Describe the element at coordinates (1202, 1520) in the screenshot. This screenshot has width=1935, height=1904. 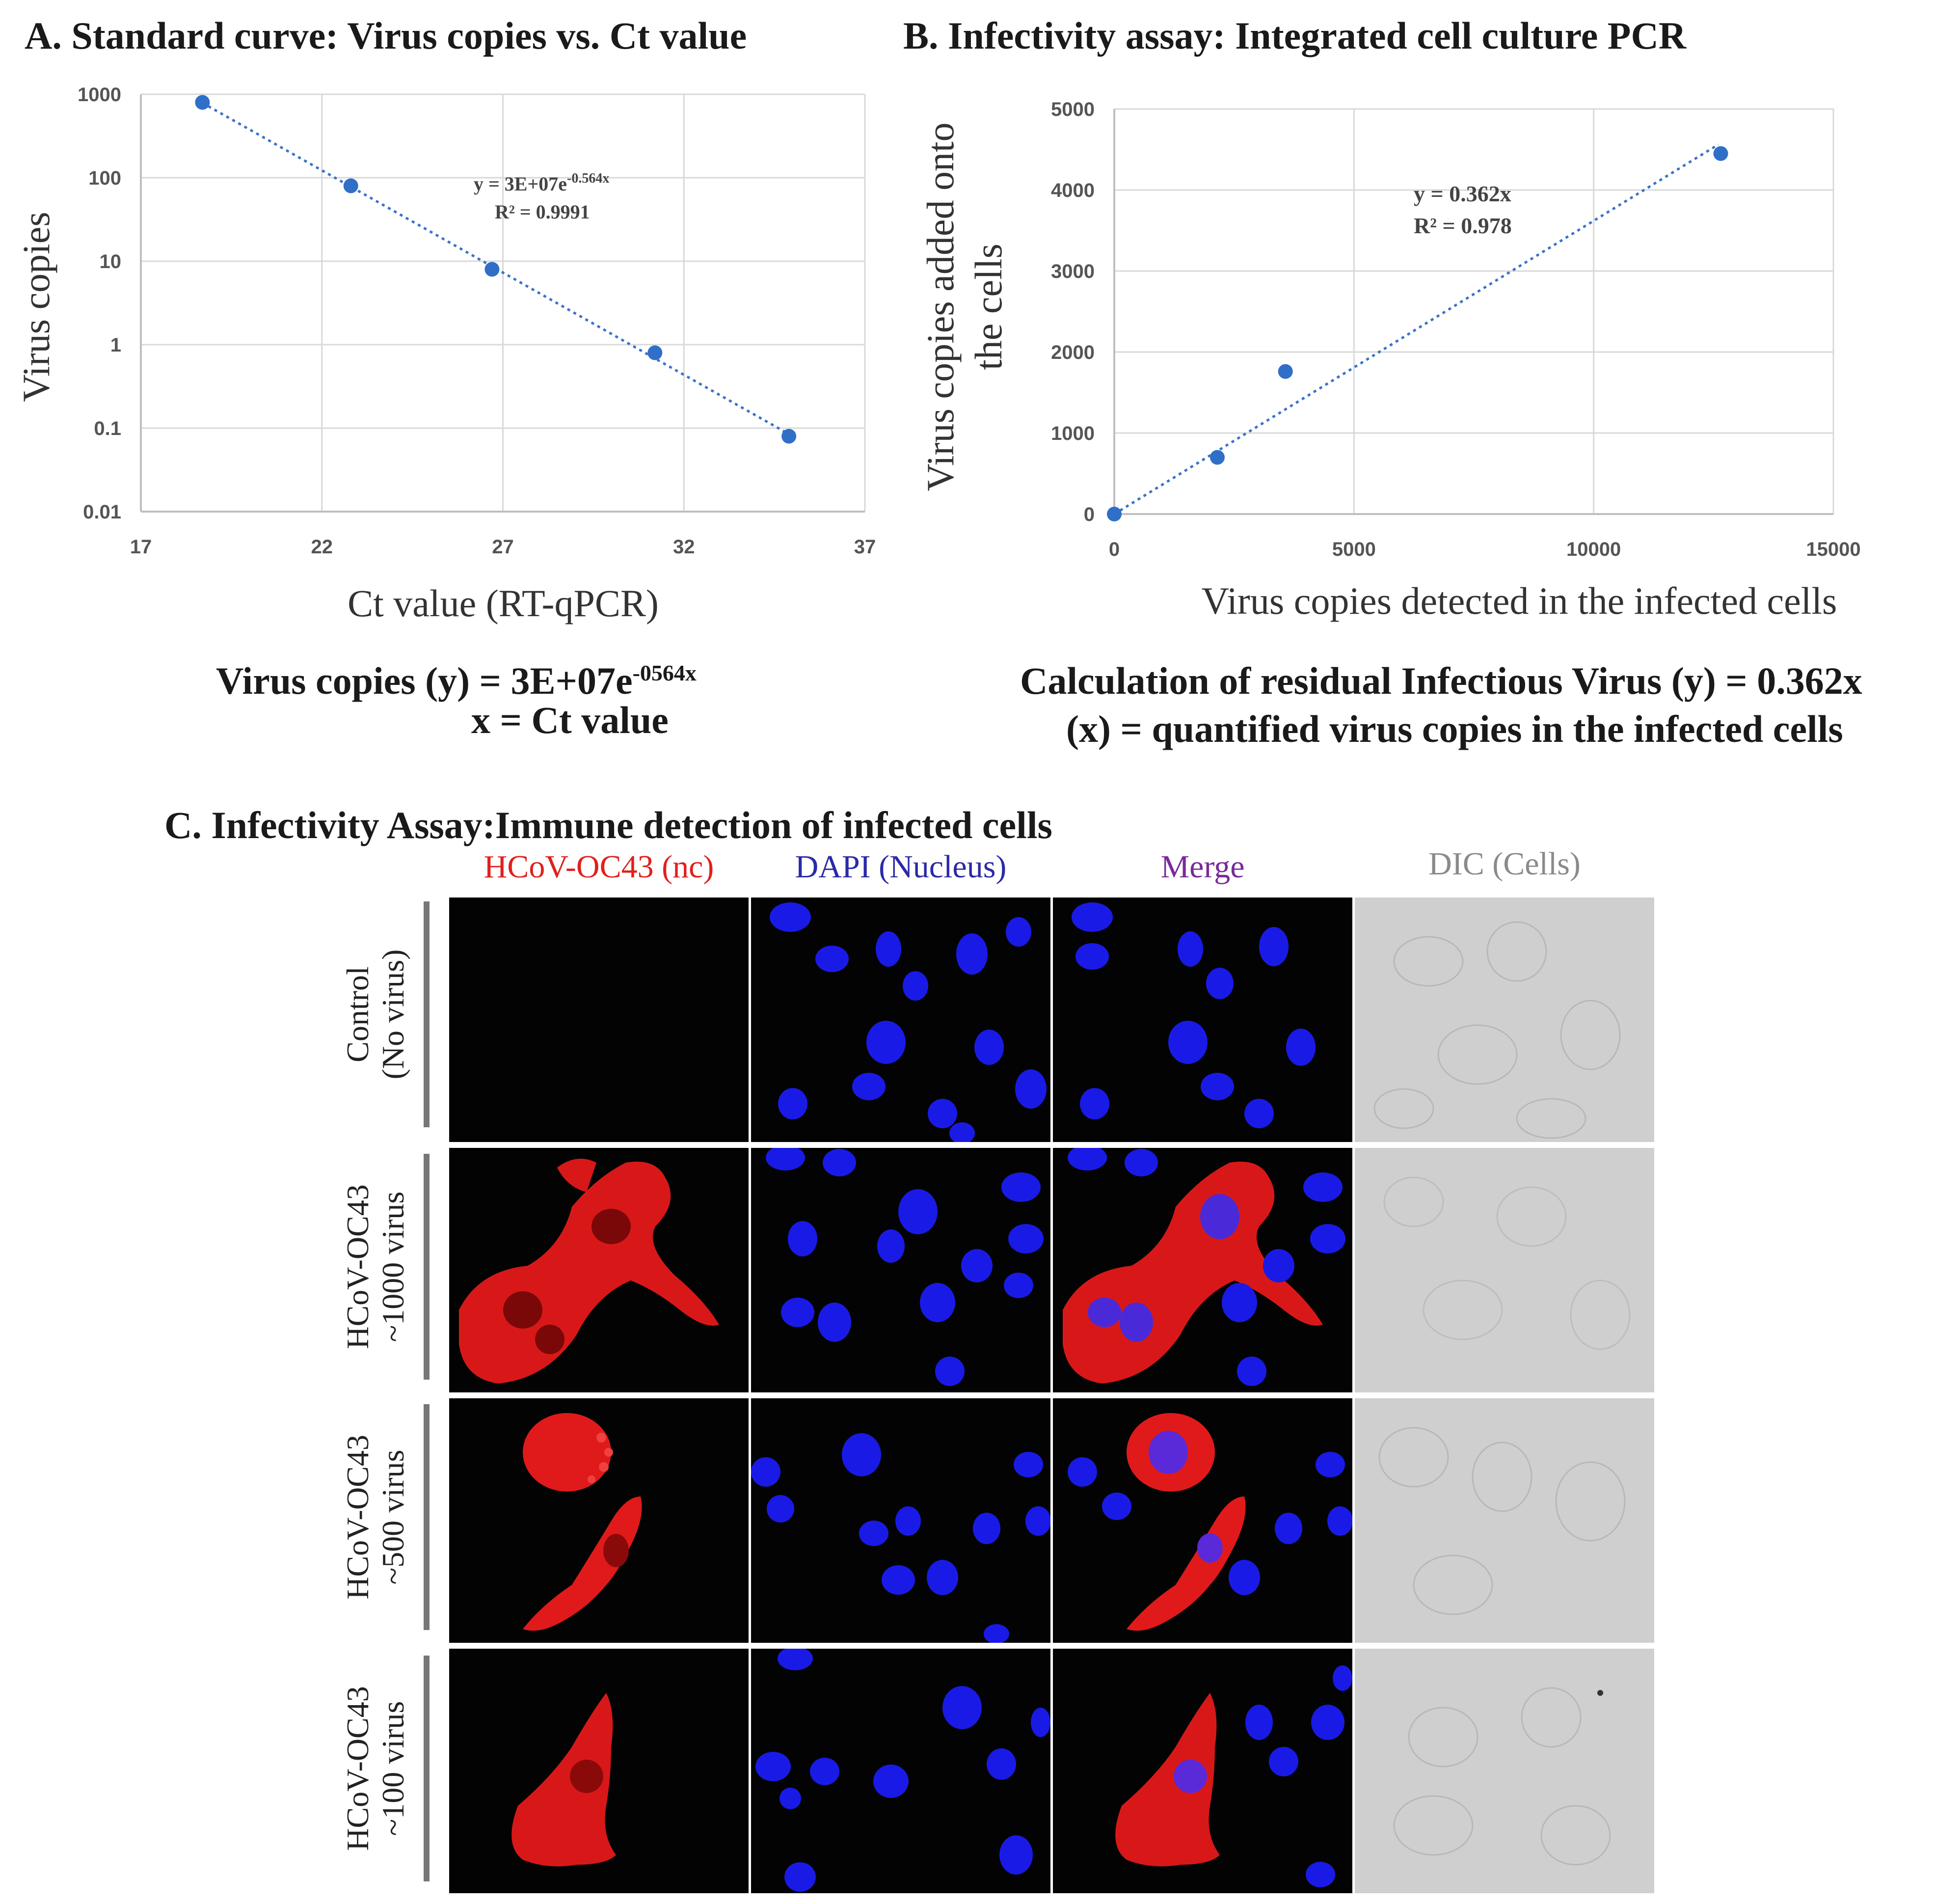
I see `image-500-merge` at that location.